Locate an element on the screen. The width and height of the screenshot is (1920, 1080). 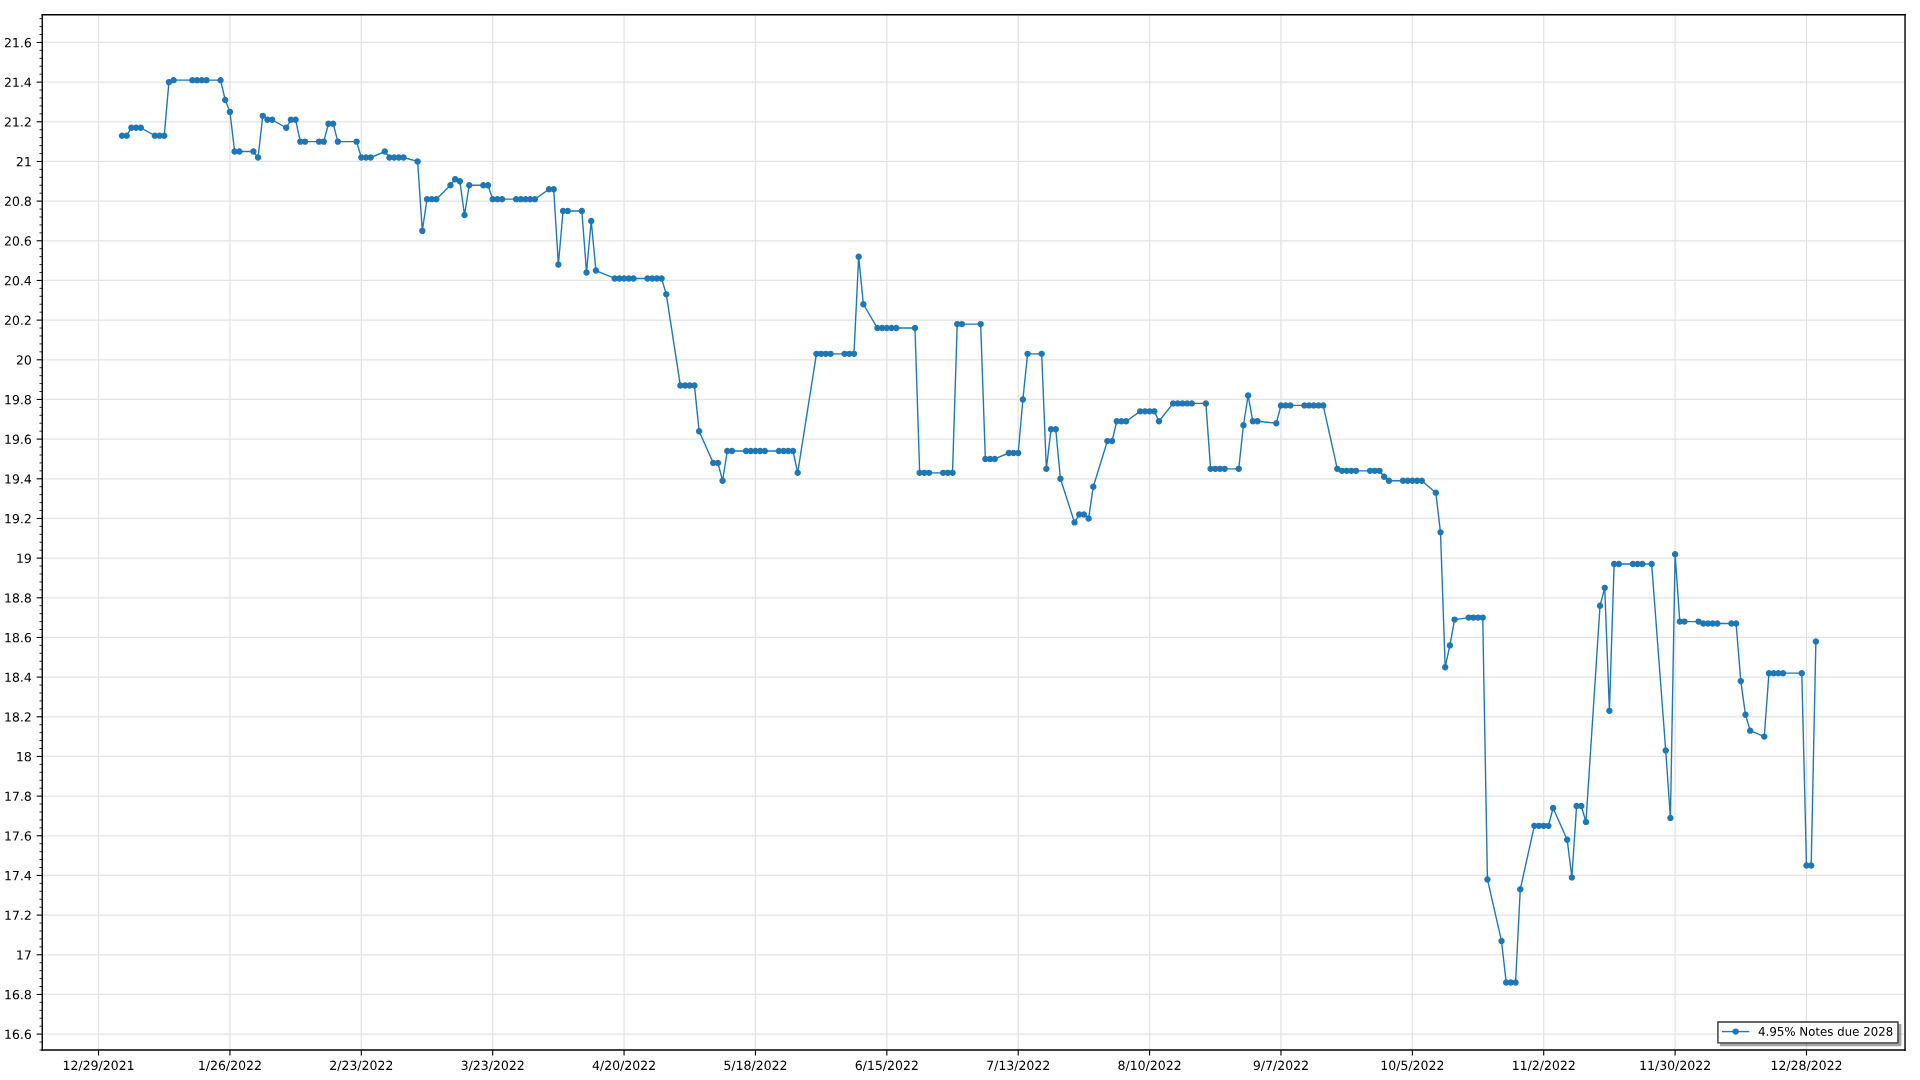
y-tick-label: 17.6 is located at coordinates (18, 836).